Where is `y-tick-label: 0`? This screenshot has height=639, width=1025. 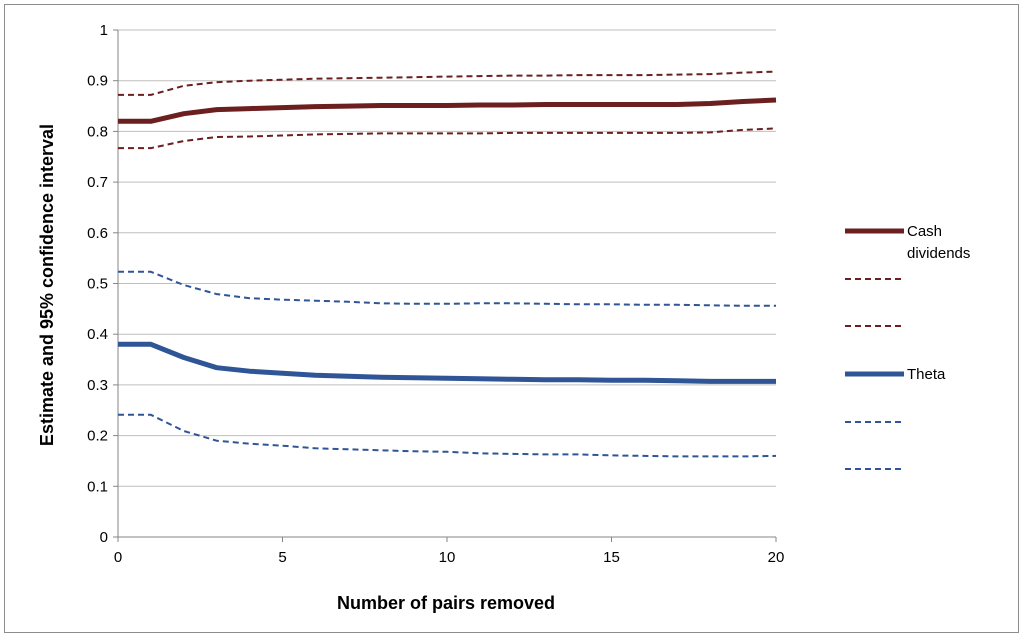 y-tick-label: 0 is located at coordinates (104, 537).